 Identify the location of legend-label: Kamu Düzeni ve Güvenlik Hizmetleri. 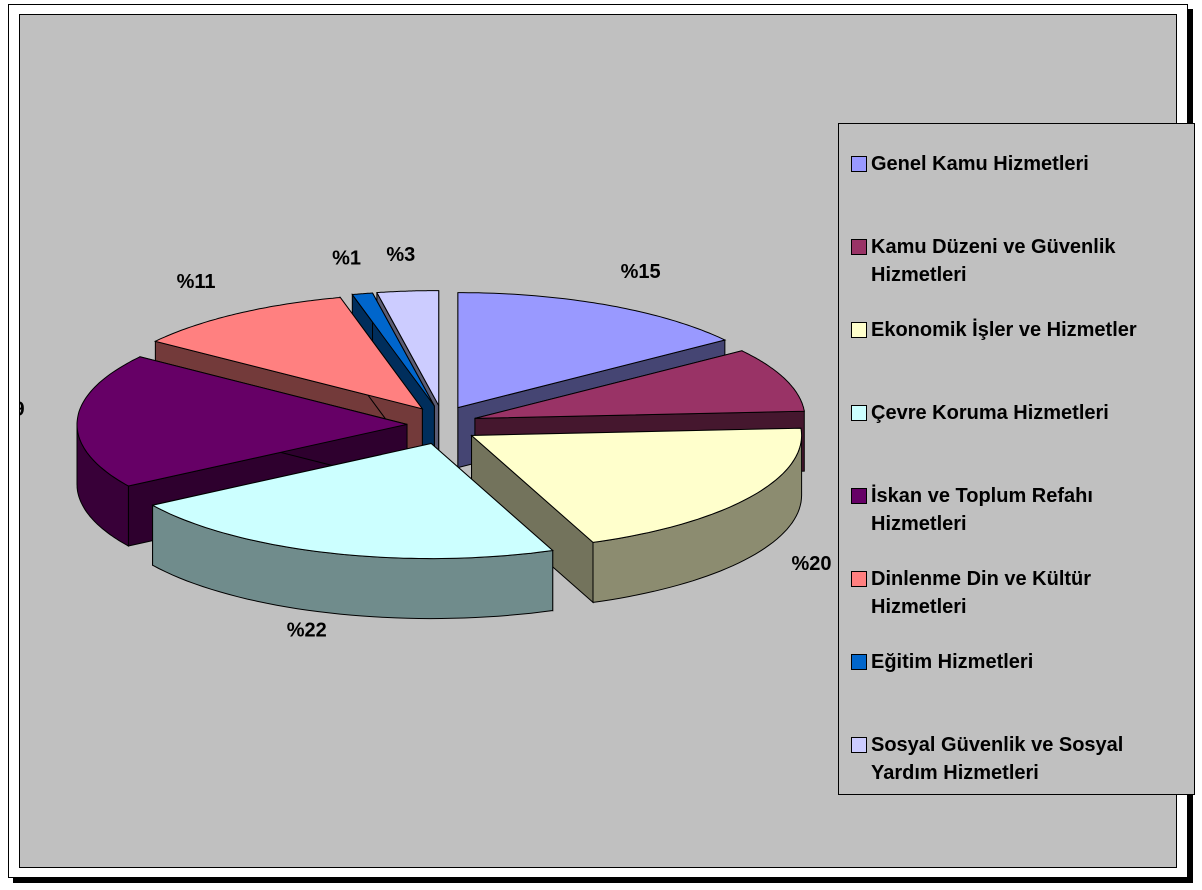
(993, 261).